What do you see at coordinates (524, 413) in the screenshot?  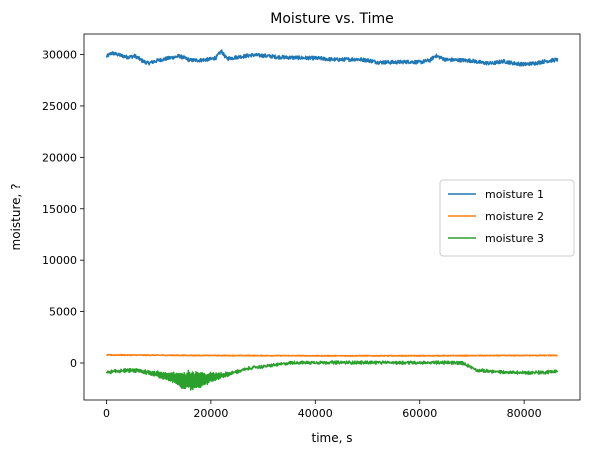 I see `x-tick-label: 80000` at bounding box center [524, 413].